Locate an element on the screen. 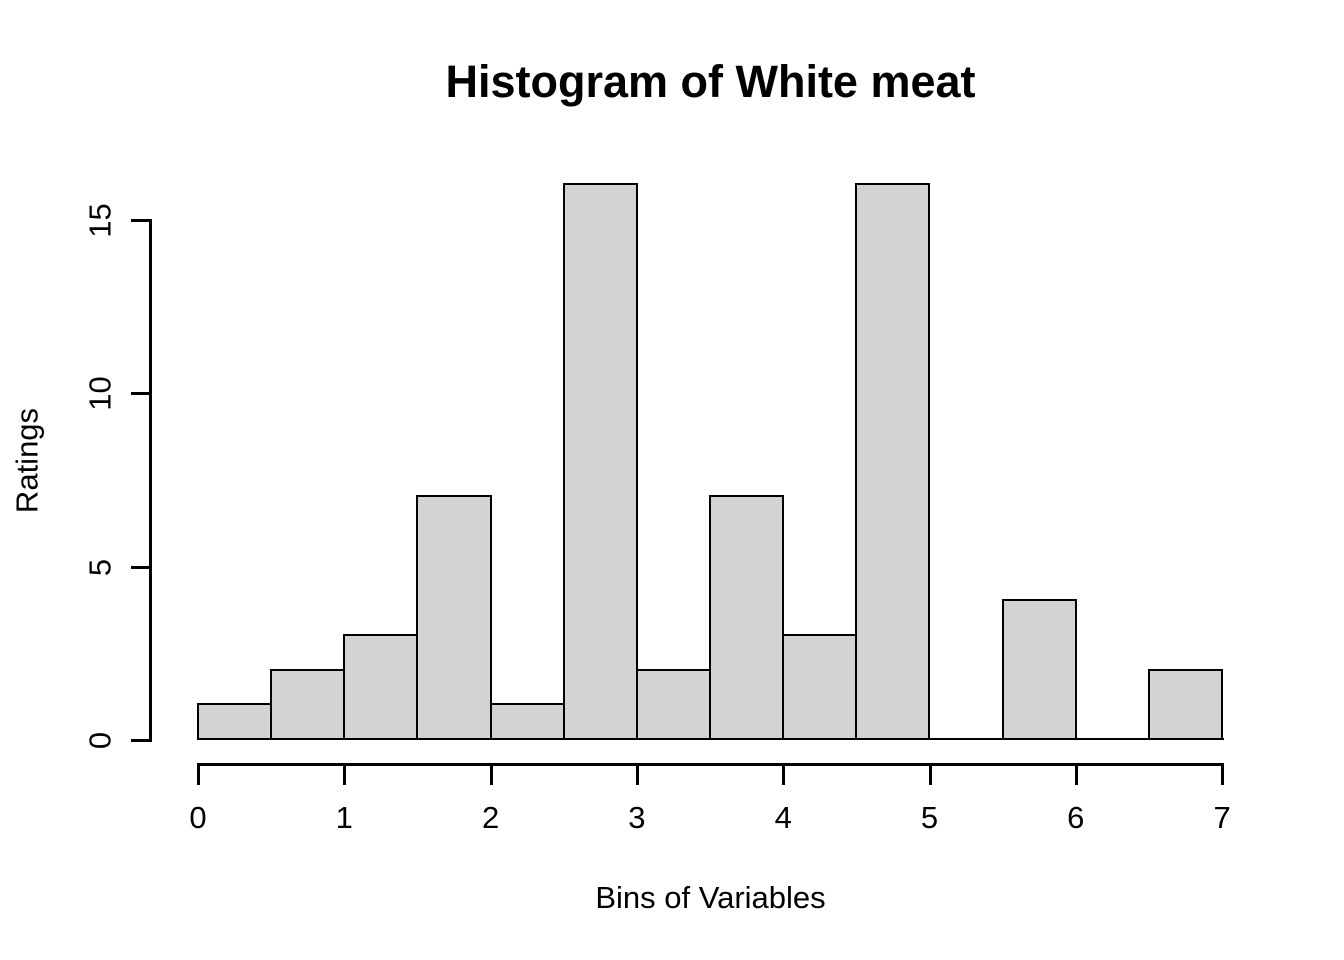 The width and height of the screenshot is (1344, 960). x-tick-label: 3 is located at coordinates (637, 817).